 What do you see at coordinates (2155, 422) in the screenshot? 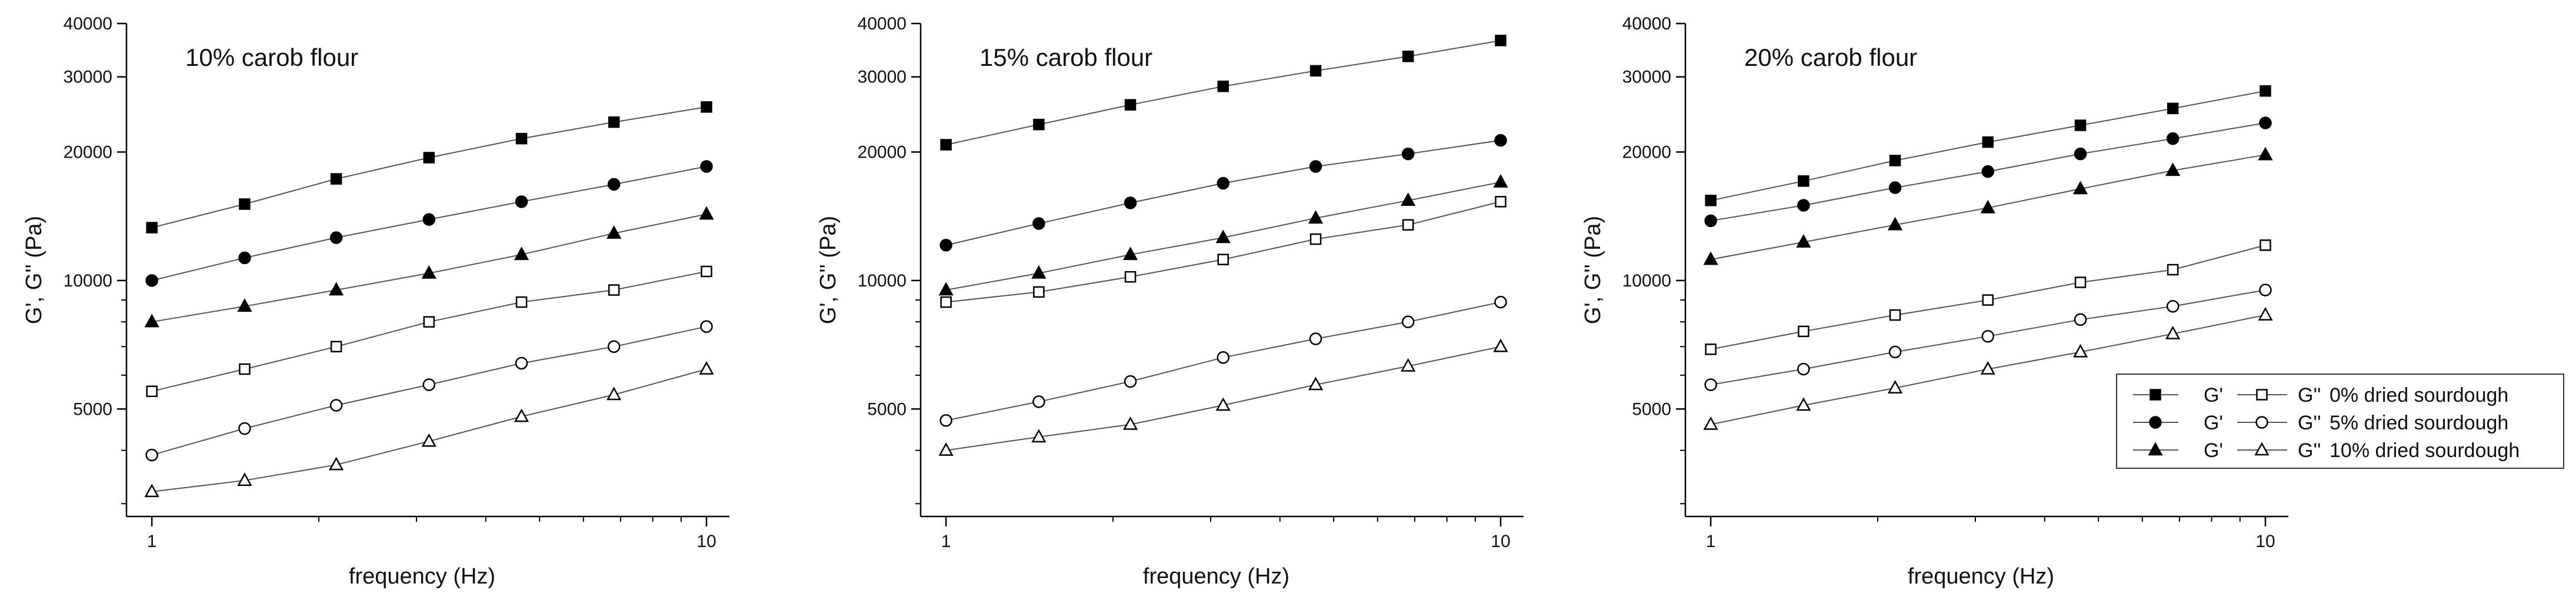
I see `legend-circle-filled-icon` at bounding box center [2155, 422].